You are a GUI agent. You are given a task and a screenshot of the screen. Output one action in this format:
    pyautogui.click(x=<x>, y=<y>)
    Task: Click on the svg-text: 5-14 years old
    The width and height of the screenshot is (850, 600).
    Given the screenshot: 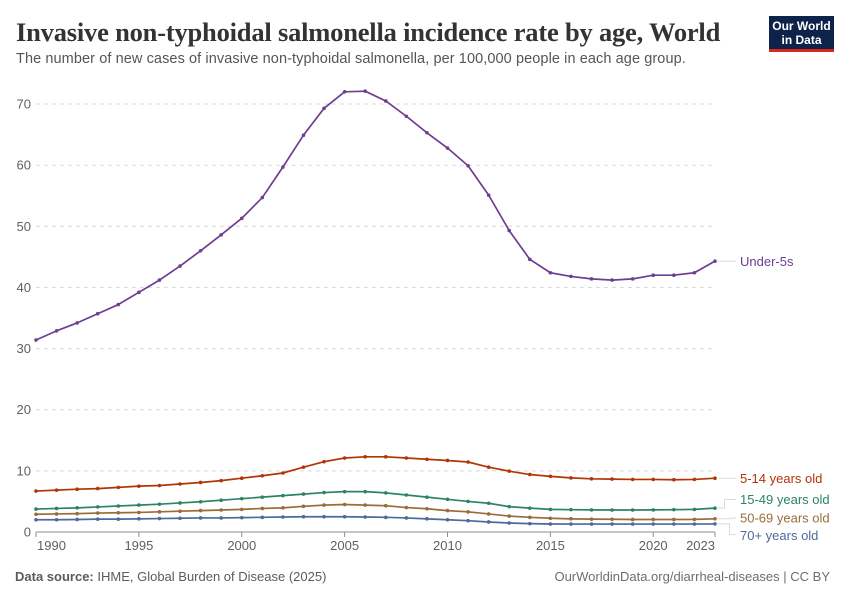 What is the action you would take?
    pyautogui.click(x=781, y=478)
    